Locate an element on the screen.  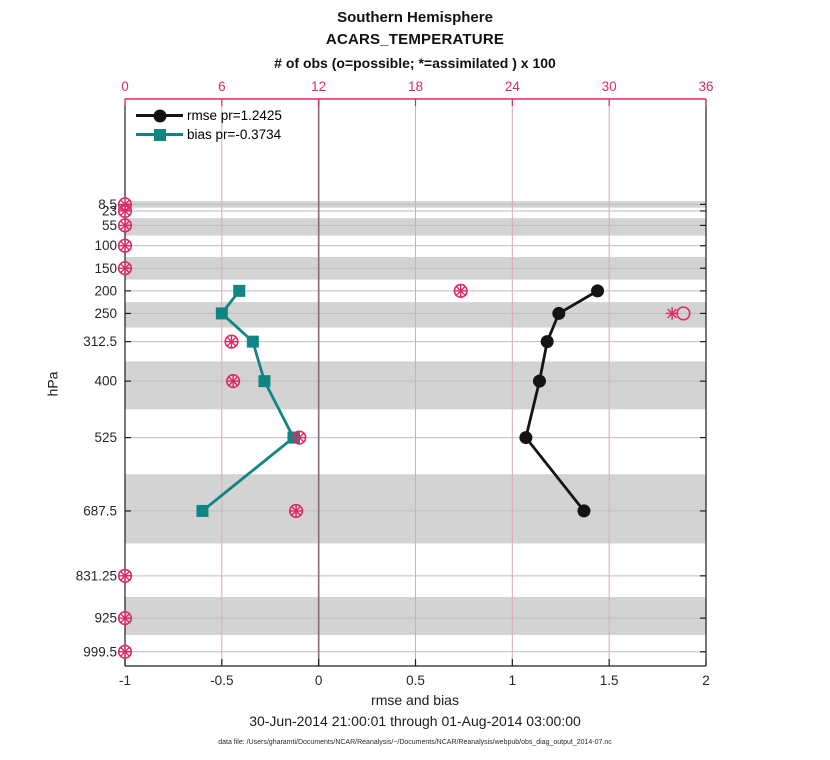
bottom-tick-label: -1 is located at coordinates (125, 680).